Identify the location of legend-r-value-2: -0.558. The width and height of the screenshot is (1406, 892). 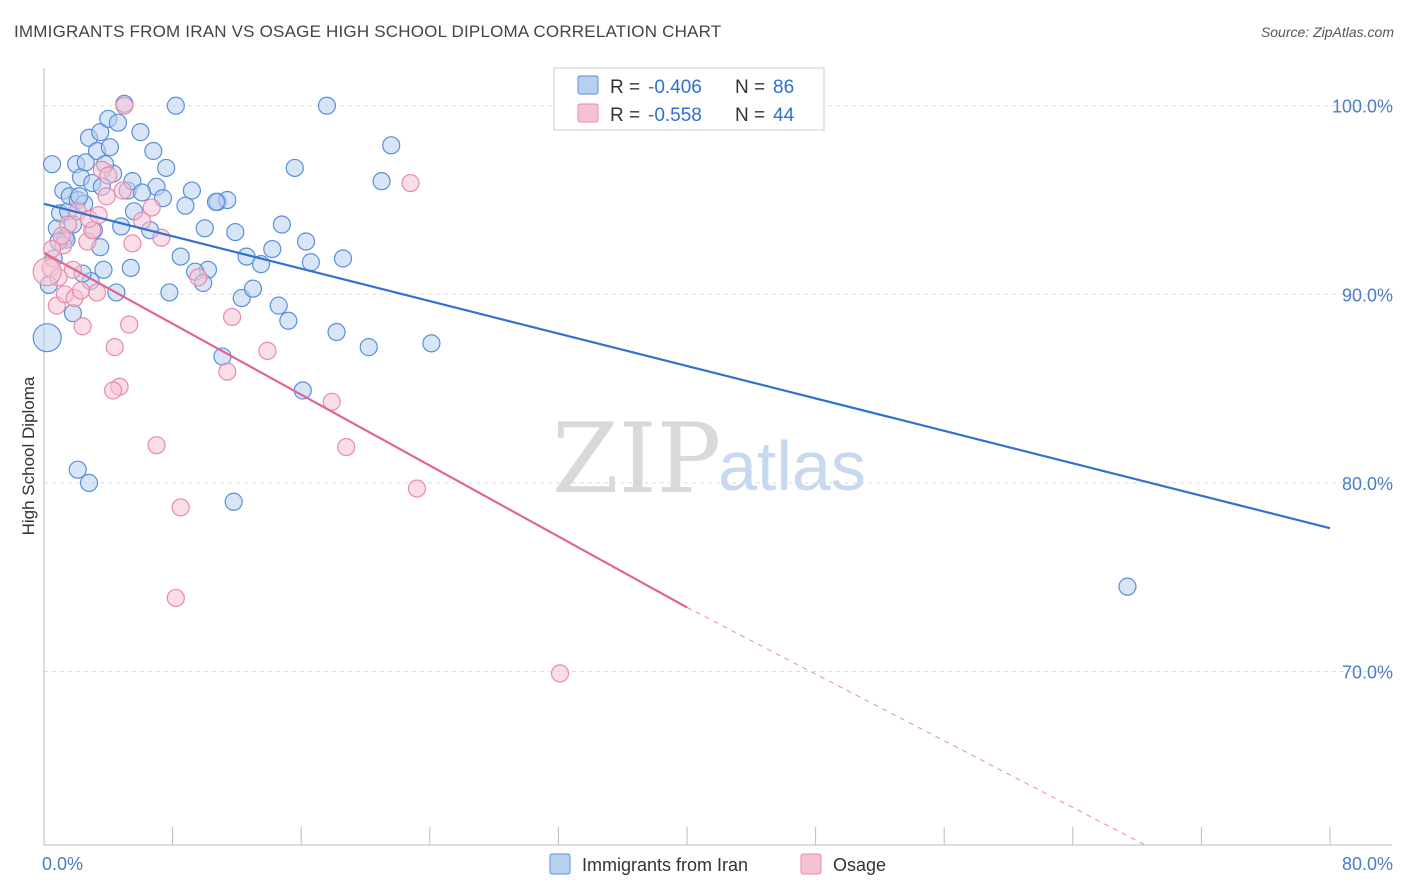
(675, 115).